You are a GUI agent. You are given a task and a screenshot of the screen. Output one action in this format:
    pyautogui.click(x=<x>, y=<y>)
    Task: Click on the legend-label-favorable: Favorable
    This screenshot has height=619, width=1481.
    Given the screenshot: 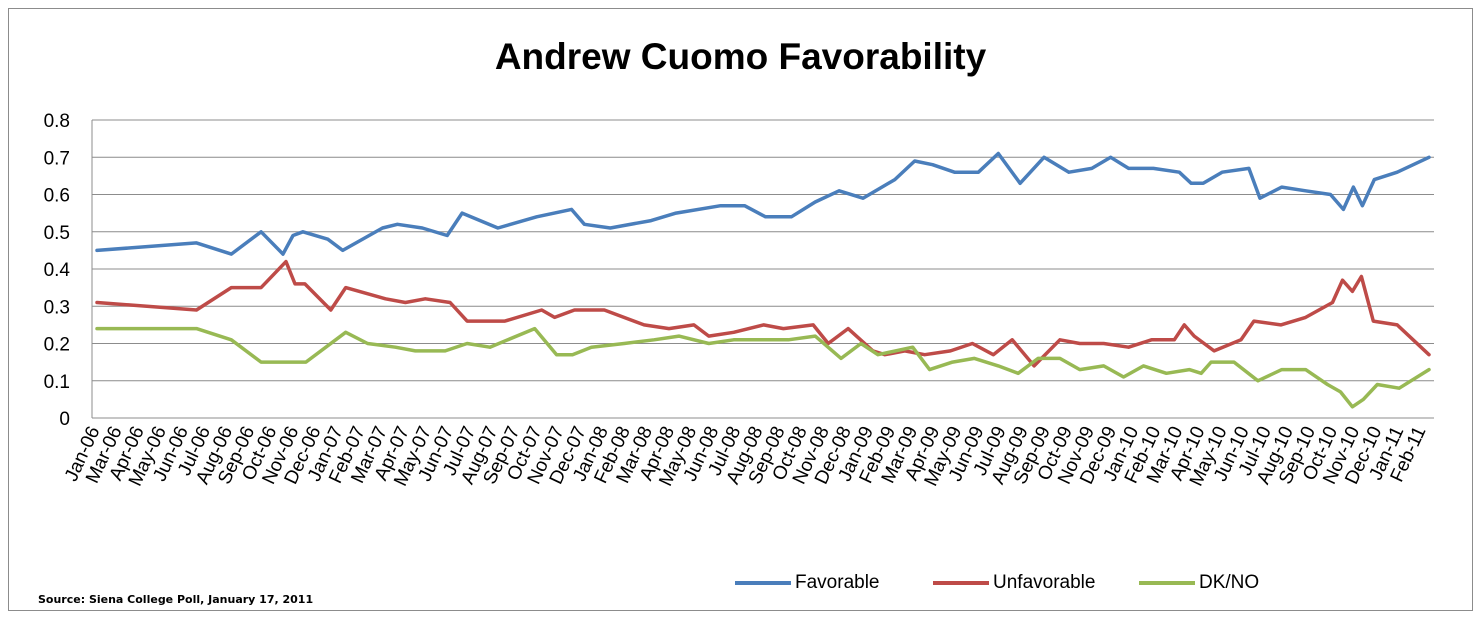 What is the action you would take?
    pyautogui.click(x=837, y=582)
    